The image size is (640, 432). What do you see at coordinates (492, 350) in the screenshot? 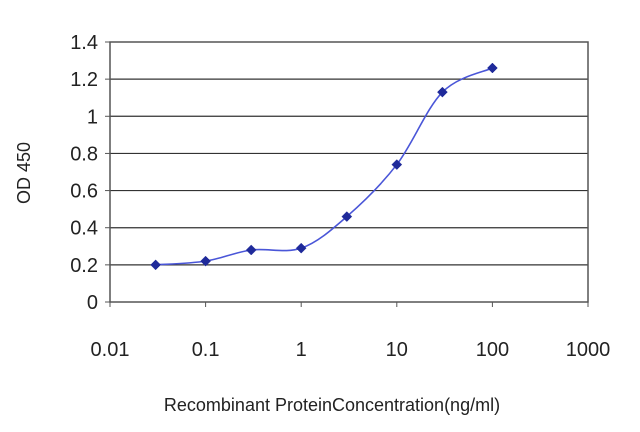
I see `x-tick-label: 100` at bounding box center [492, 350].